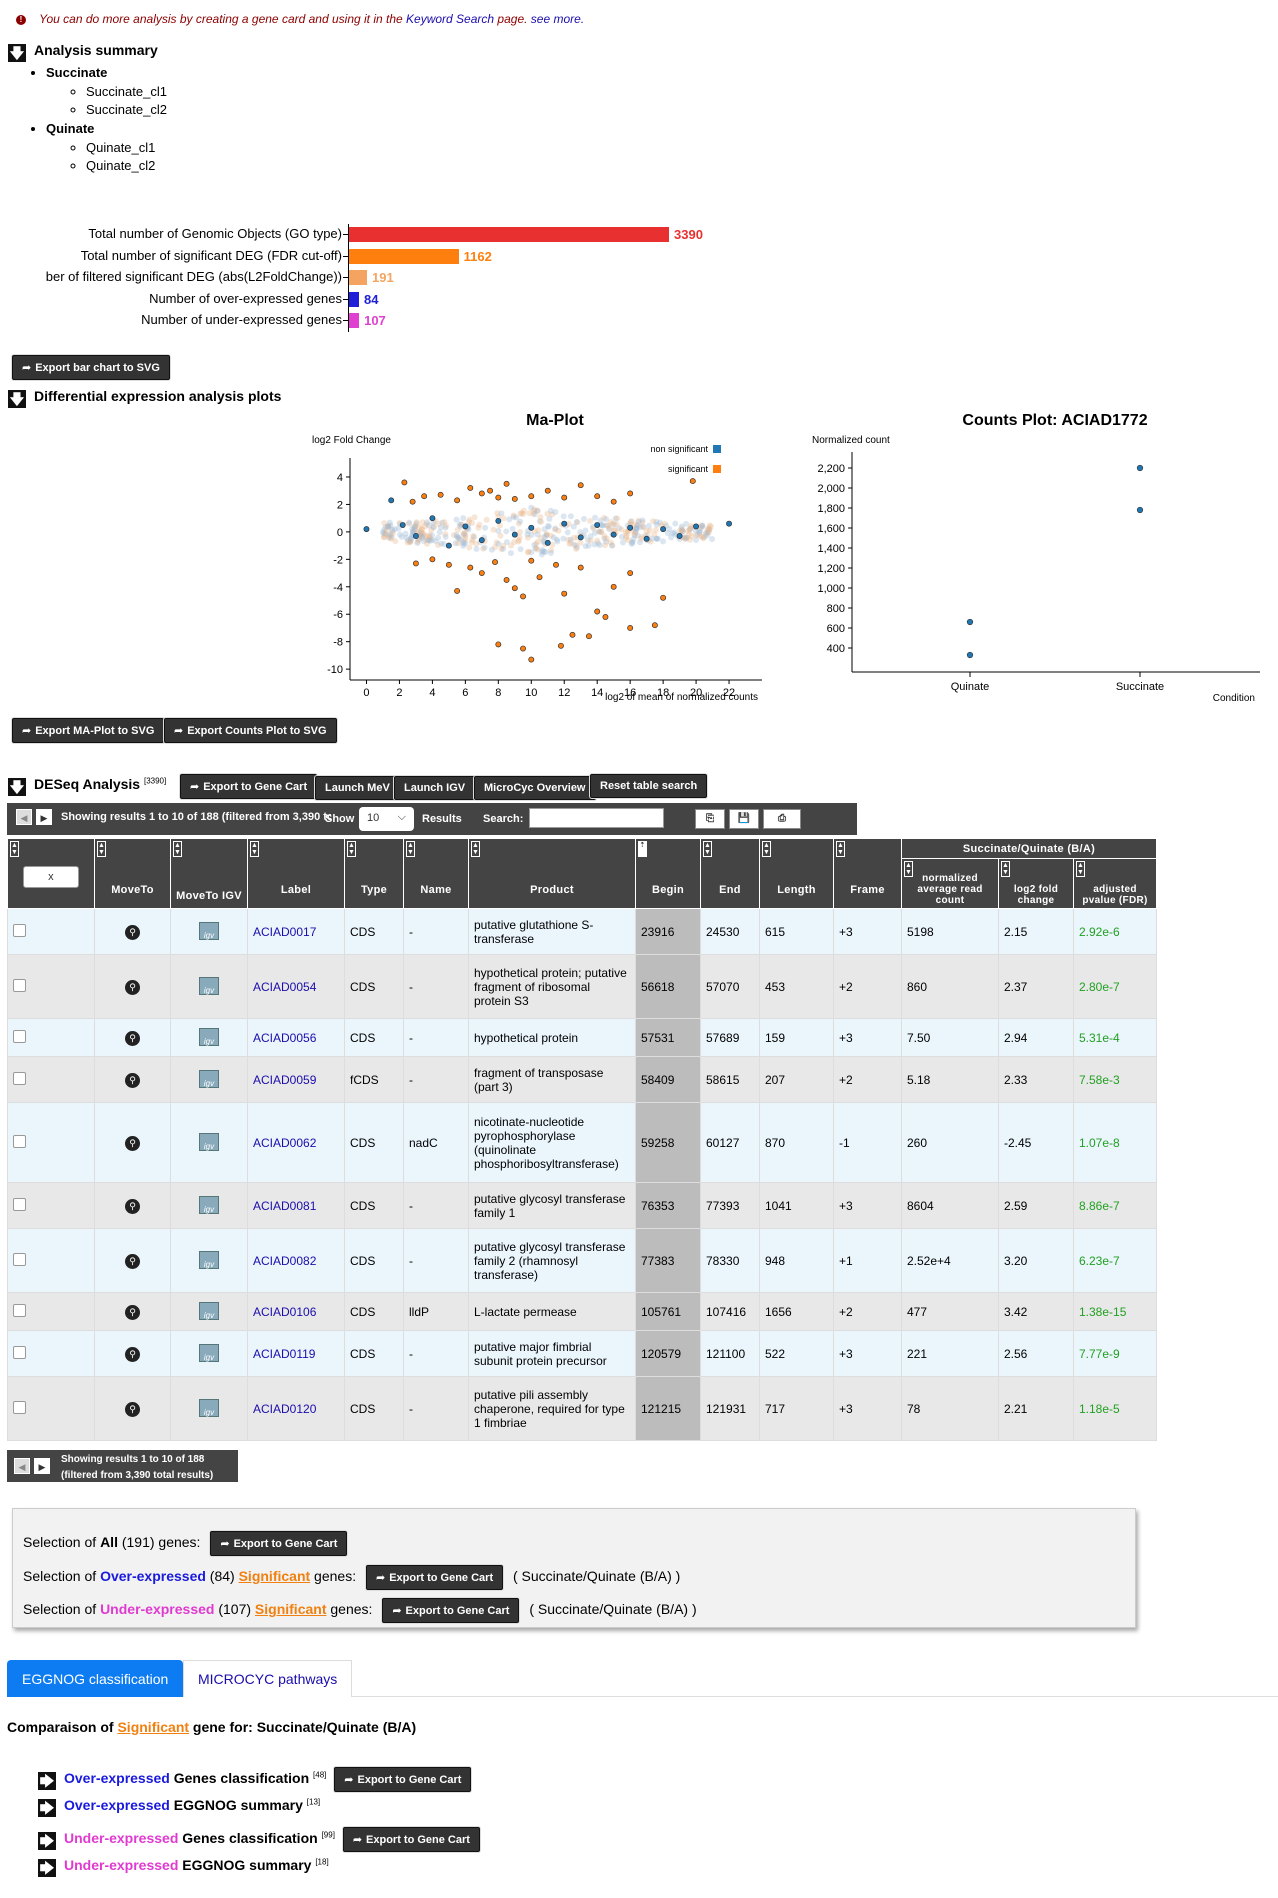 Image resolution: width=1278 pixels, height=1898 pixels. Describe the element at coordinates (535, 788) in the screenshot. I see `microcyc-overview-button: MicroCyc Overview` at that location.